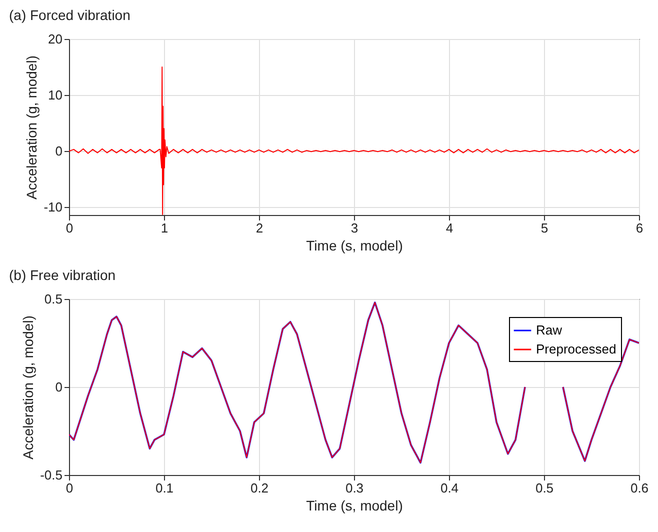 This screenshot has height=532, width=658. I want to click on x-tick-label: 1, so click(164, 228).